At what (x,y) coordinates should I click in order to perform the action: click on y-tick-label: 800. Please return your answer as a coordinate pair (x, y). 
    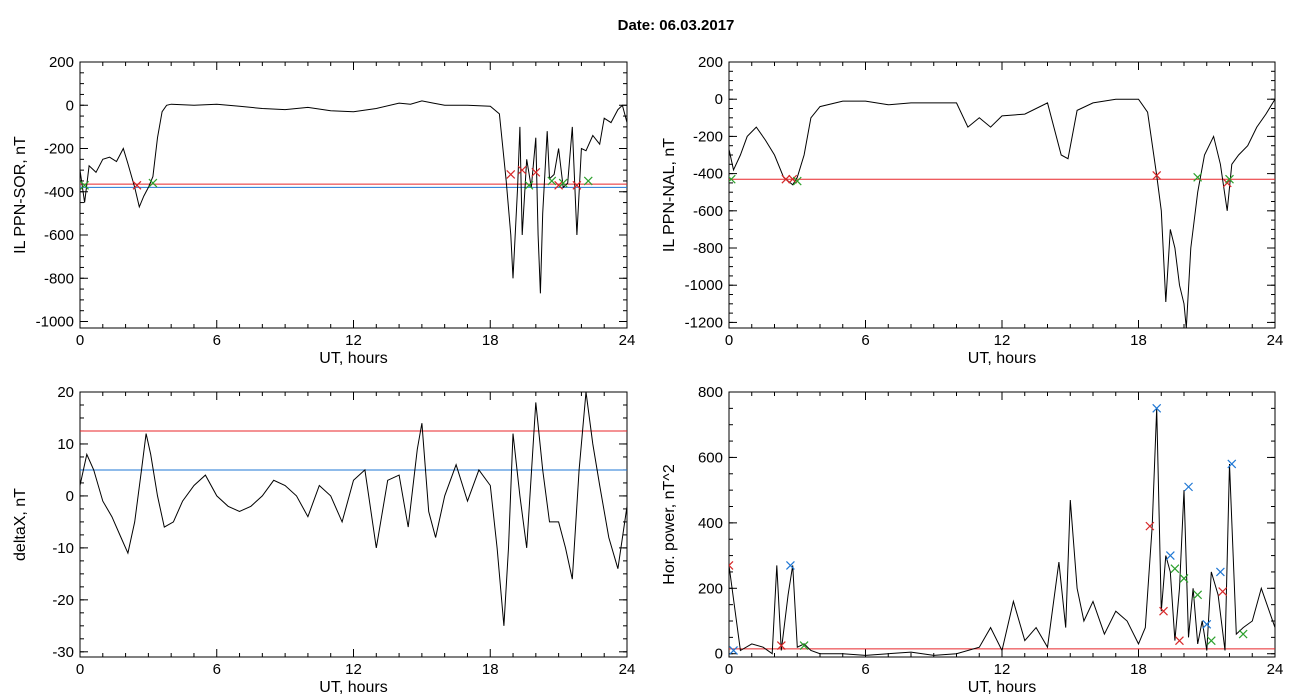
    Looking at the image, I should click on (710, 392).